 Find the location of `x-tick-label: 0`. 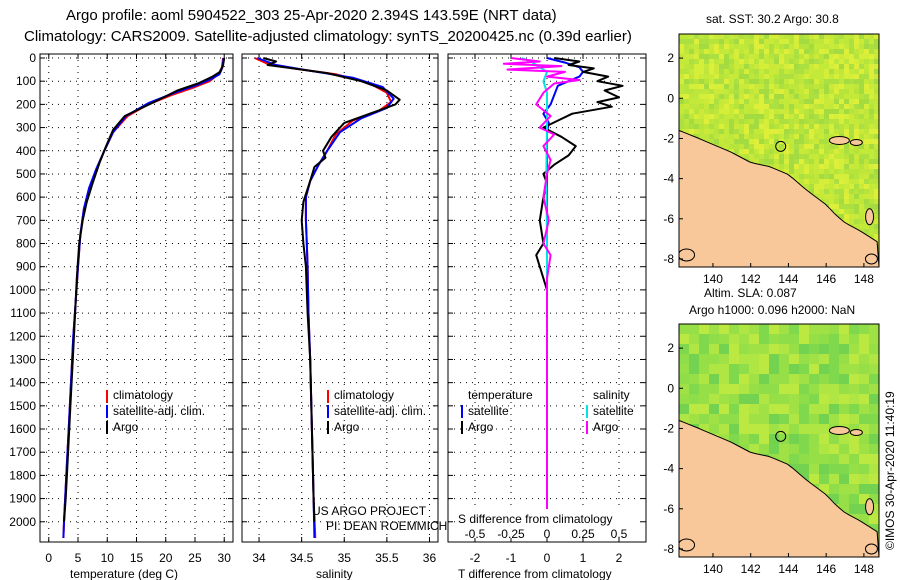

x-tick-label: 0 is located at coordinates (547, 558).